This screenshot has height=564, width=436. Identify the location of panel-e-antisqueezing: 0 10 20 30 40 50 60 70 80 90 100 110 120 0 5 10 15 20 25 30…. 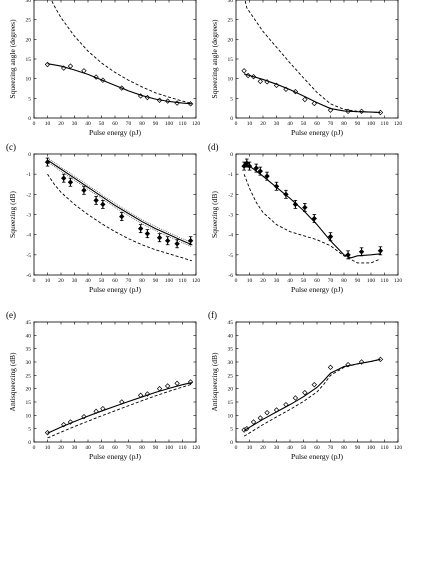
(103, 385).